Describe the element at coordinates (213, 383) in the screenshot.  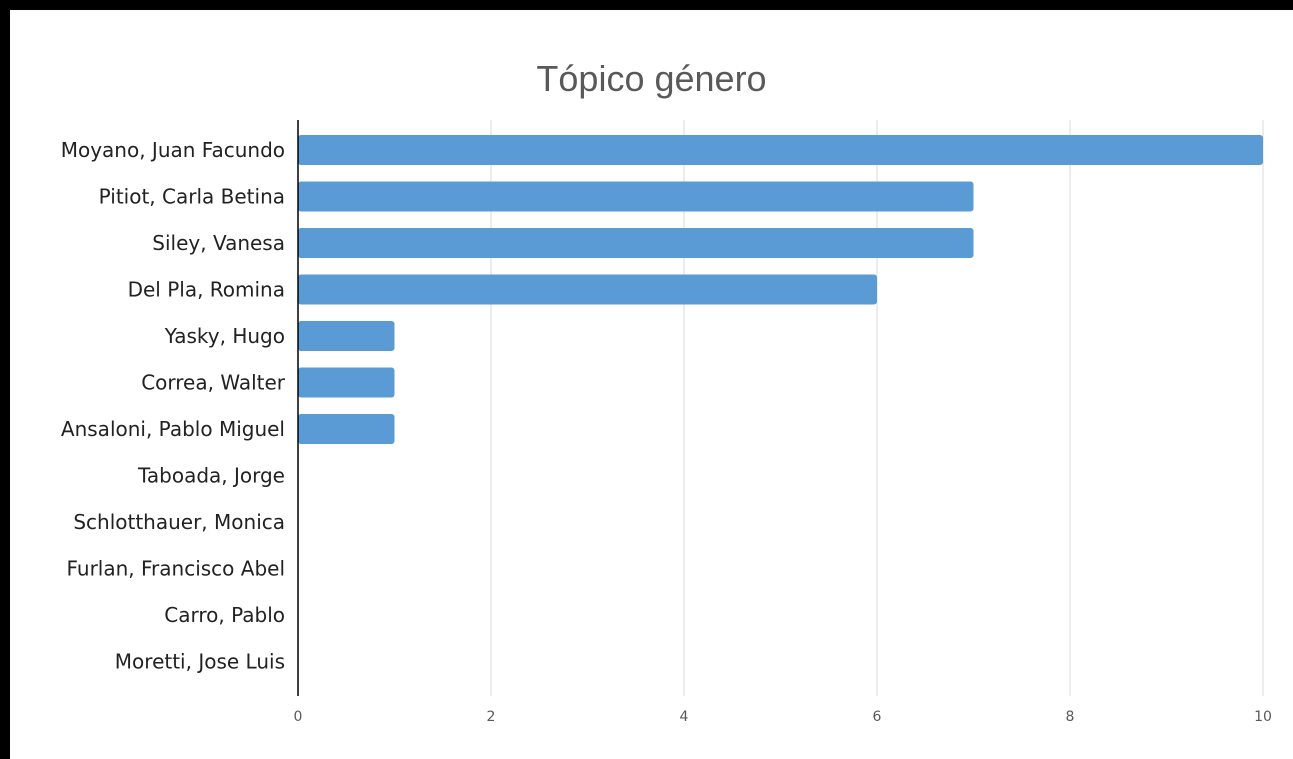
I see `category-label: Correa, Walter` at that location.